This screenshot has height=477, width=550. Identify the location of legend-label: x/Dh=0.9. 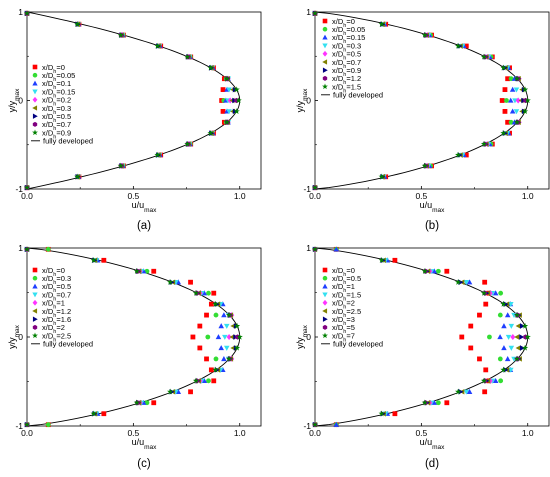
(346, 72).